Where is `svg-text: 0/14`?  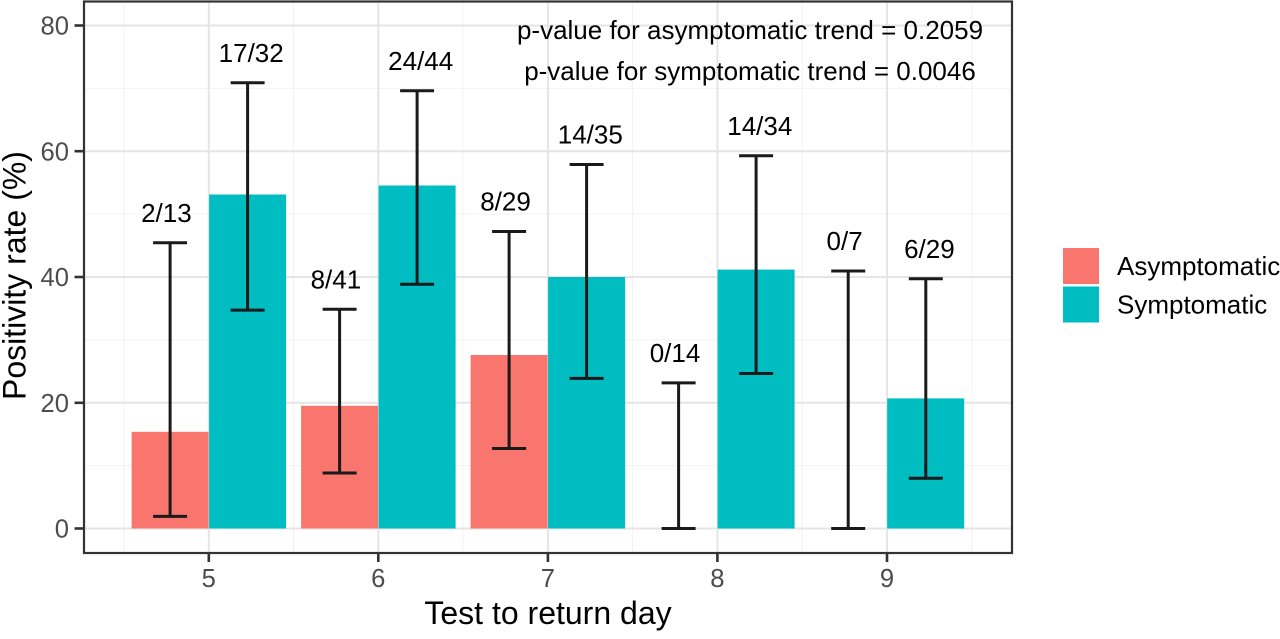
svg-text: 0/14 is located at coordinates (675, 353).